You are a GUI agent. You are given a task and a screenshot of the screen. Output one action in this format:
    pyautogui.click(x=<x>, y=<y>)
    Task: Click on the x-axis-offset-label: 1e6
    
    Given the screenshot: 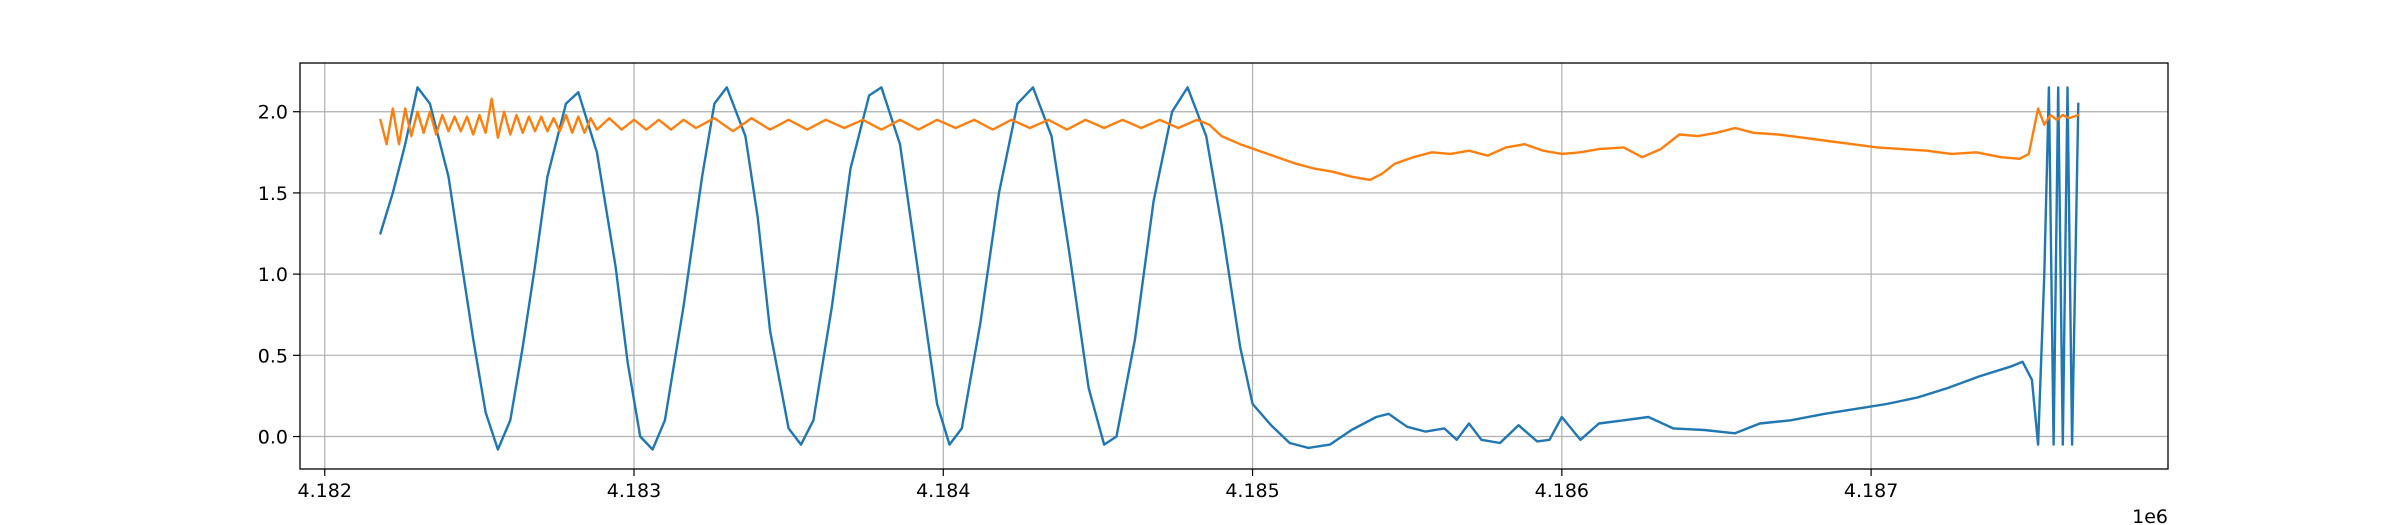 What is the action you would take?
    pyautogui.click(x=2150, y=515)
    